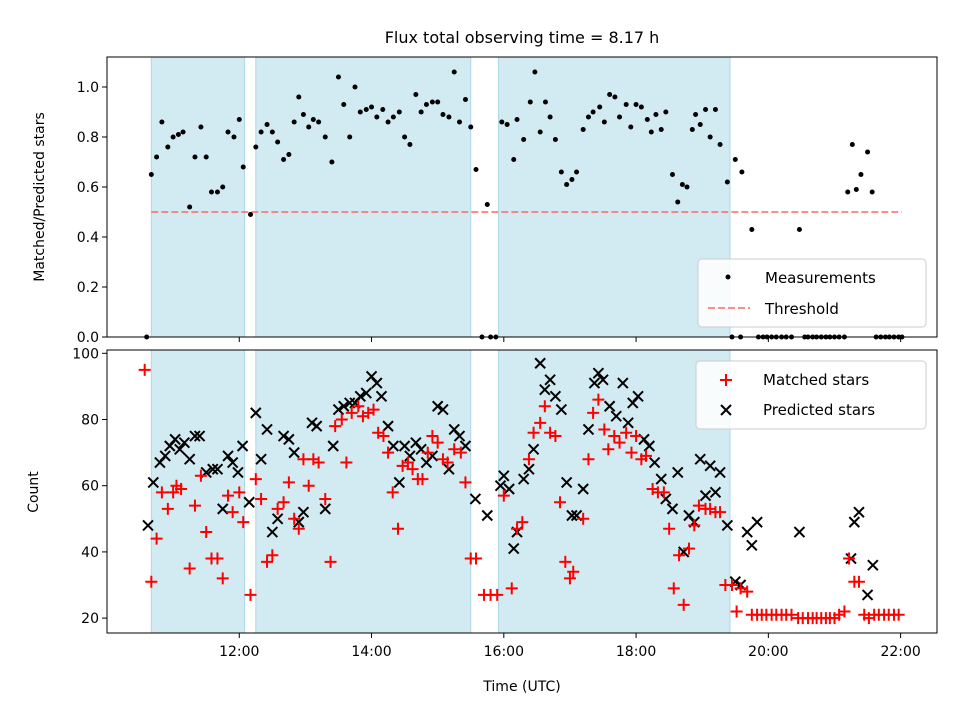 The width and height of the screenshot is (960, 720). I want to click on legend-predicted-label: Predicted stars, so click(819, 410).